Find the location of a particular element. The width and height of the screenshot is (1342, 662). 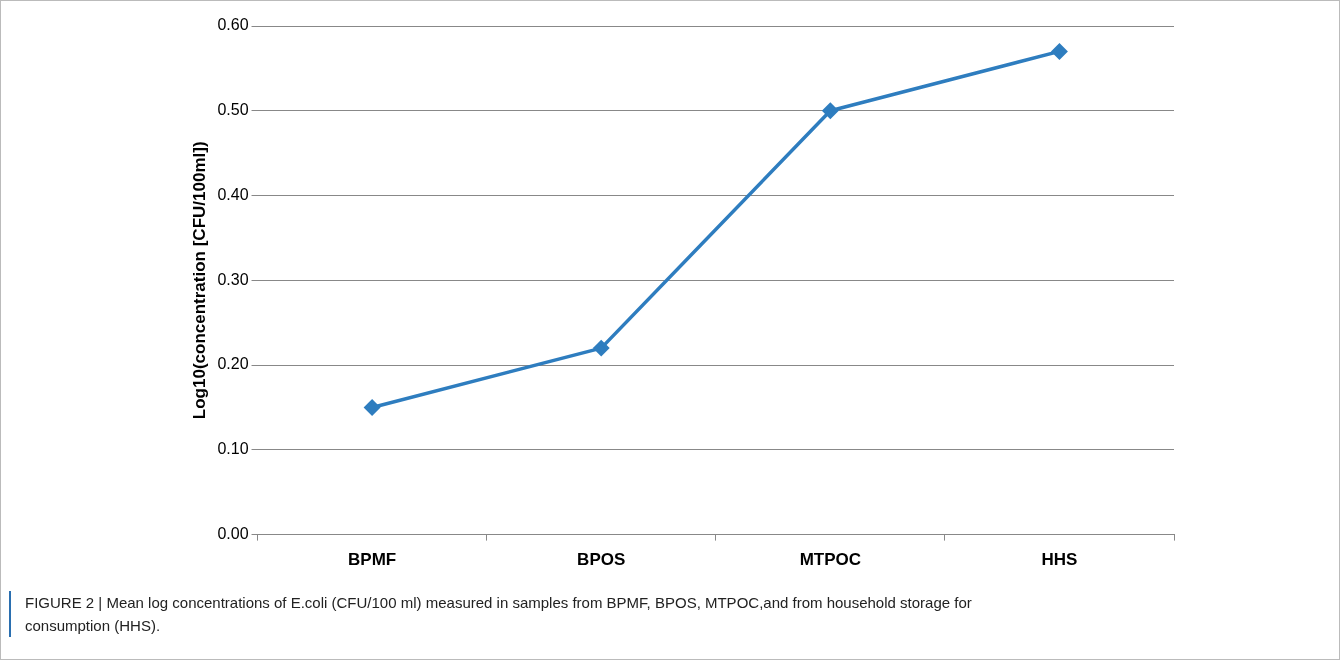

x-tick-label: BPMF is located at coordinates (372, 560).